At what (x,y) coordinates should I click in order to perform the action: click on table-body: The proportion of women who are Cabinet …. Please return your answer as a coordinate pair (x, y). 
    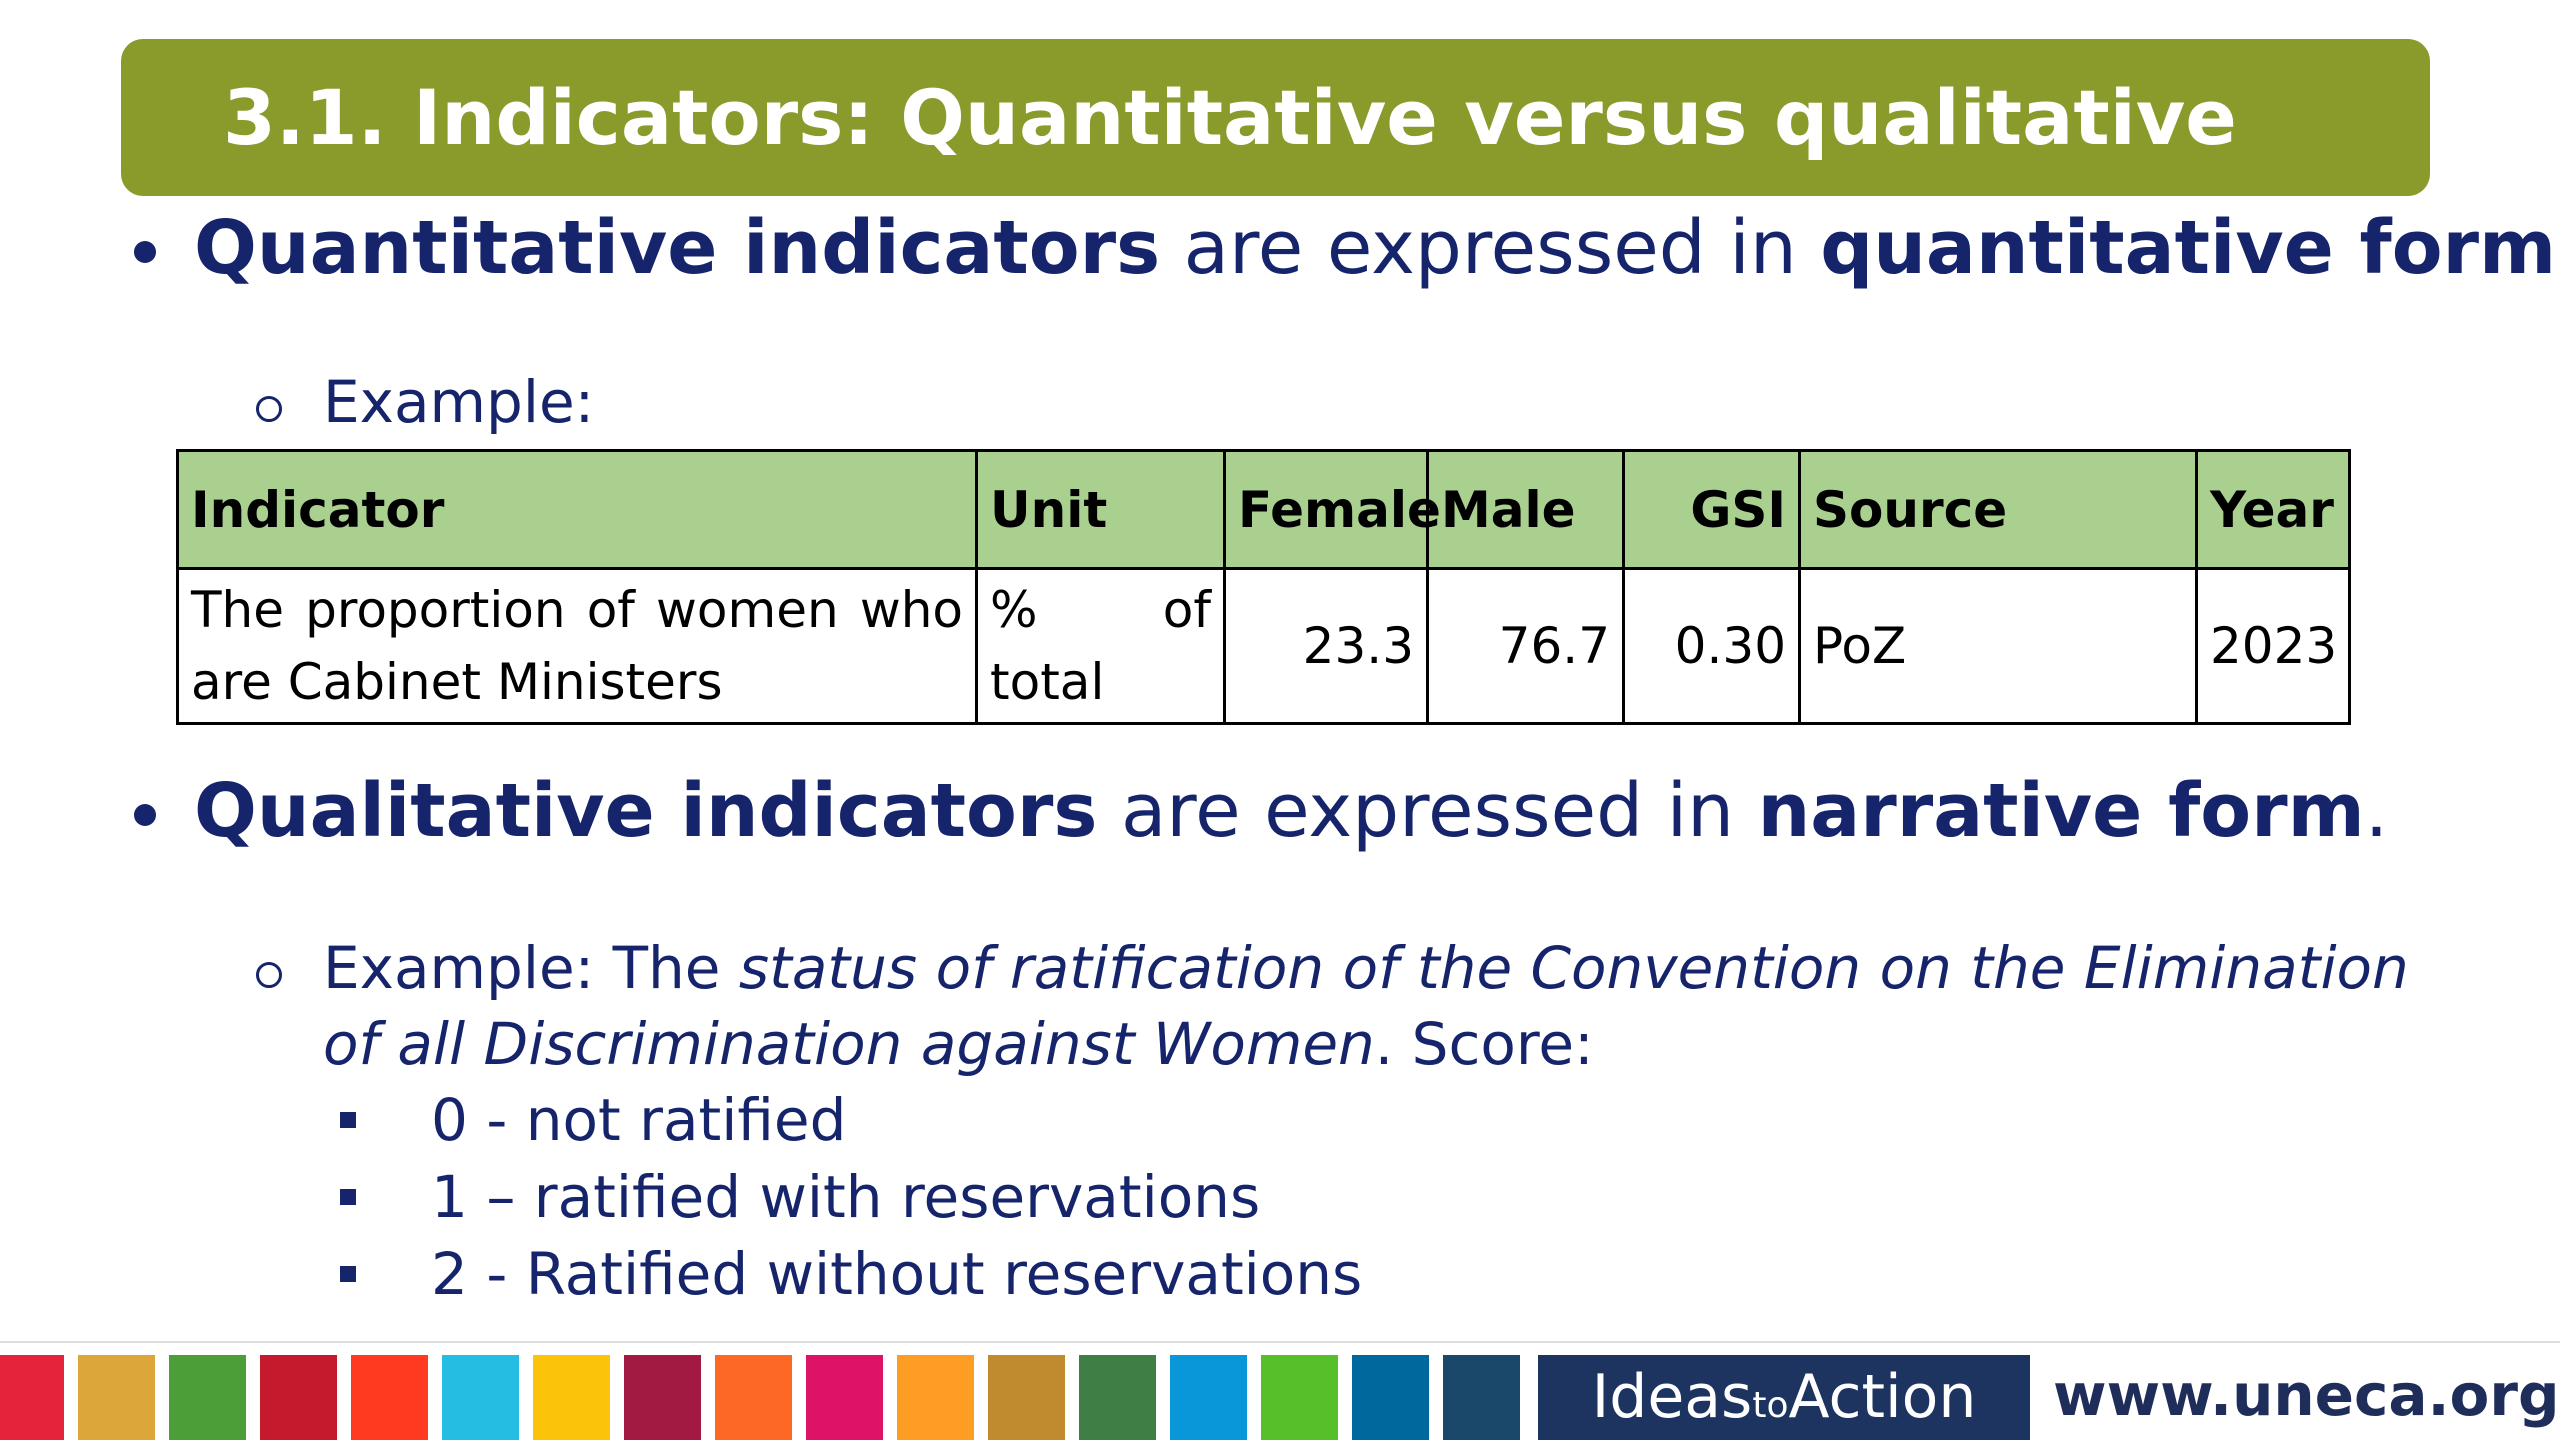
    Looking at the image, I should click on (1263, 646).